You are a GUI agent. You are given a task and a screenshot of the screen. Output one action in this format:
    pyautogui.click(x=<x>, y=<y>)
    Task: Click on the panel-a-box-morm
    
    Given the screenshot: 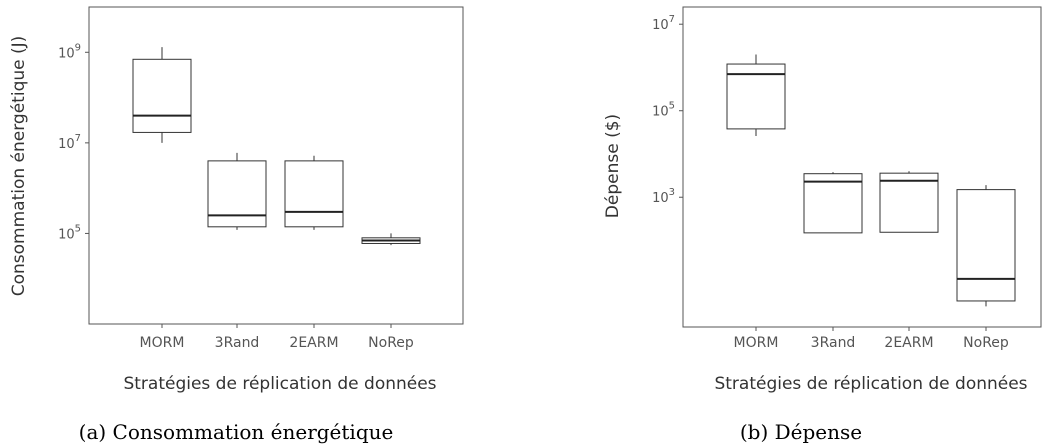 What is the action you would take?
    pyautogui.click(x=162, y=95)
    